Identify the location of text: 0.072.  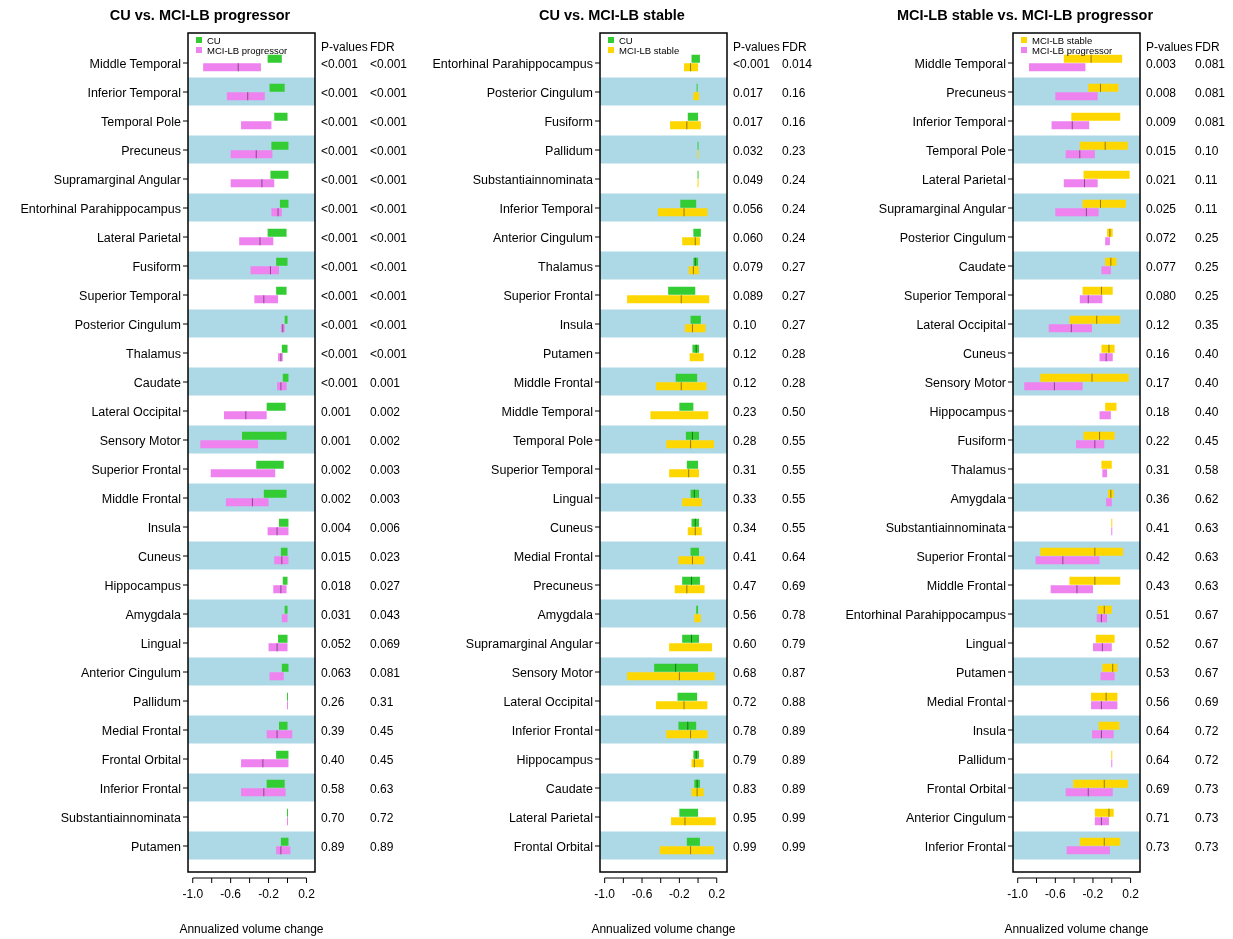
(1161, 237).